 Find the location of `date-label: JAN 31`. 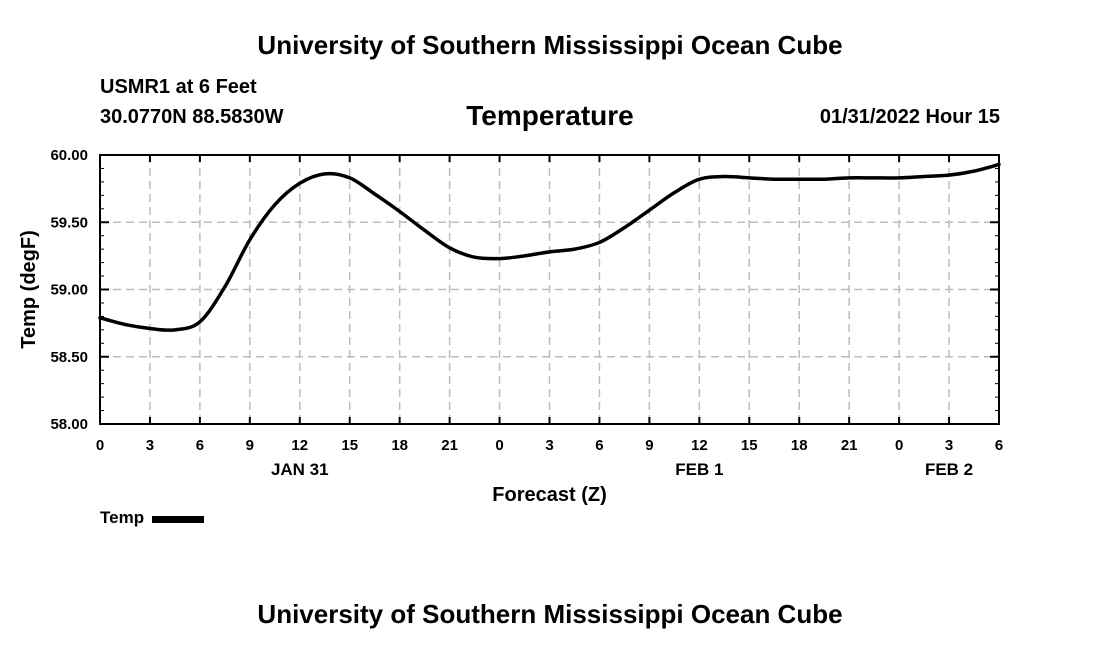

date-label: JAN 31 is located at coordinates (300, 469).